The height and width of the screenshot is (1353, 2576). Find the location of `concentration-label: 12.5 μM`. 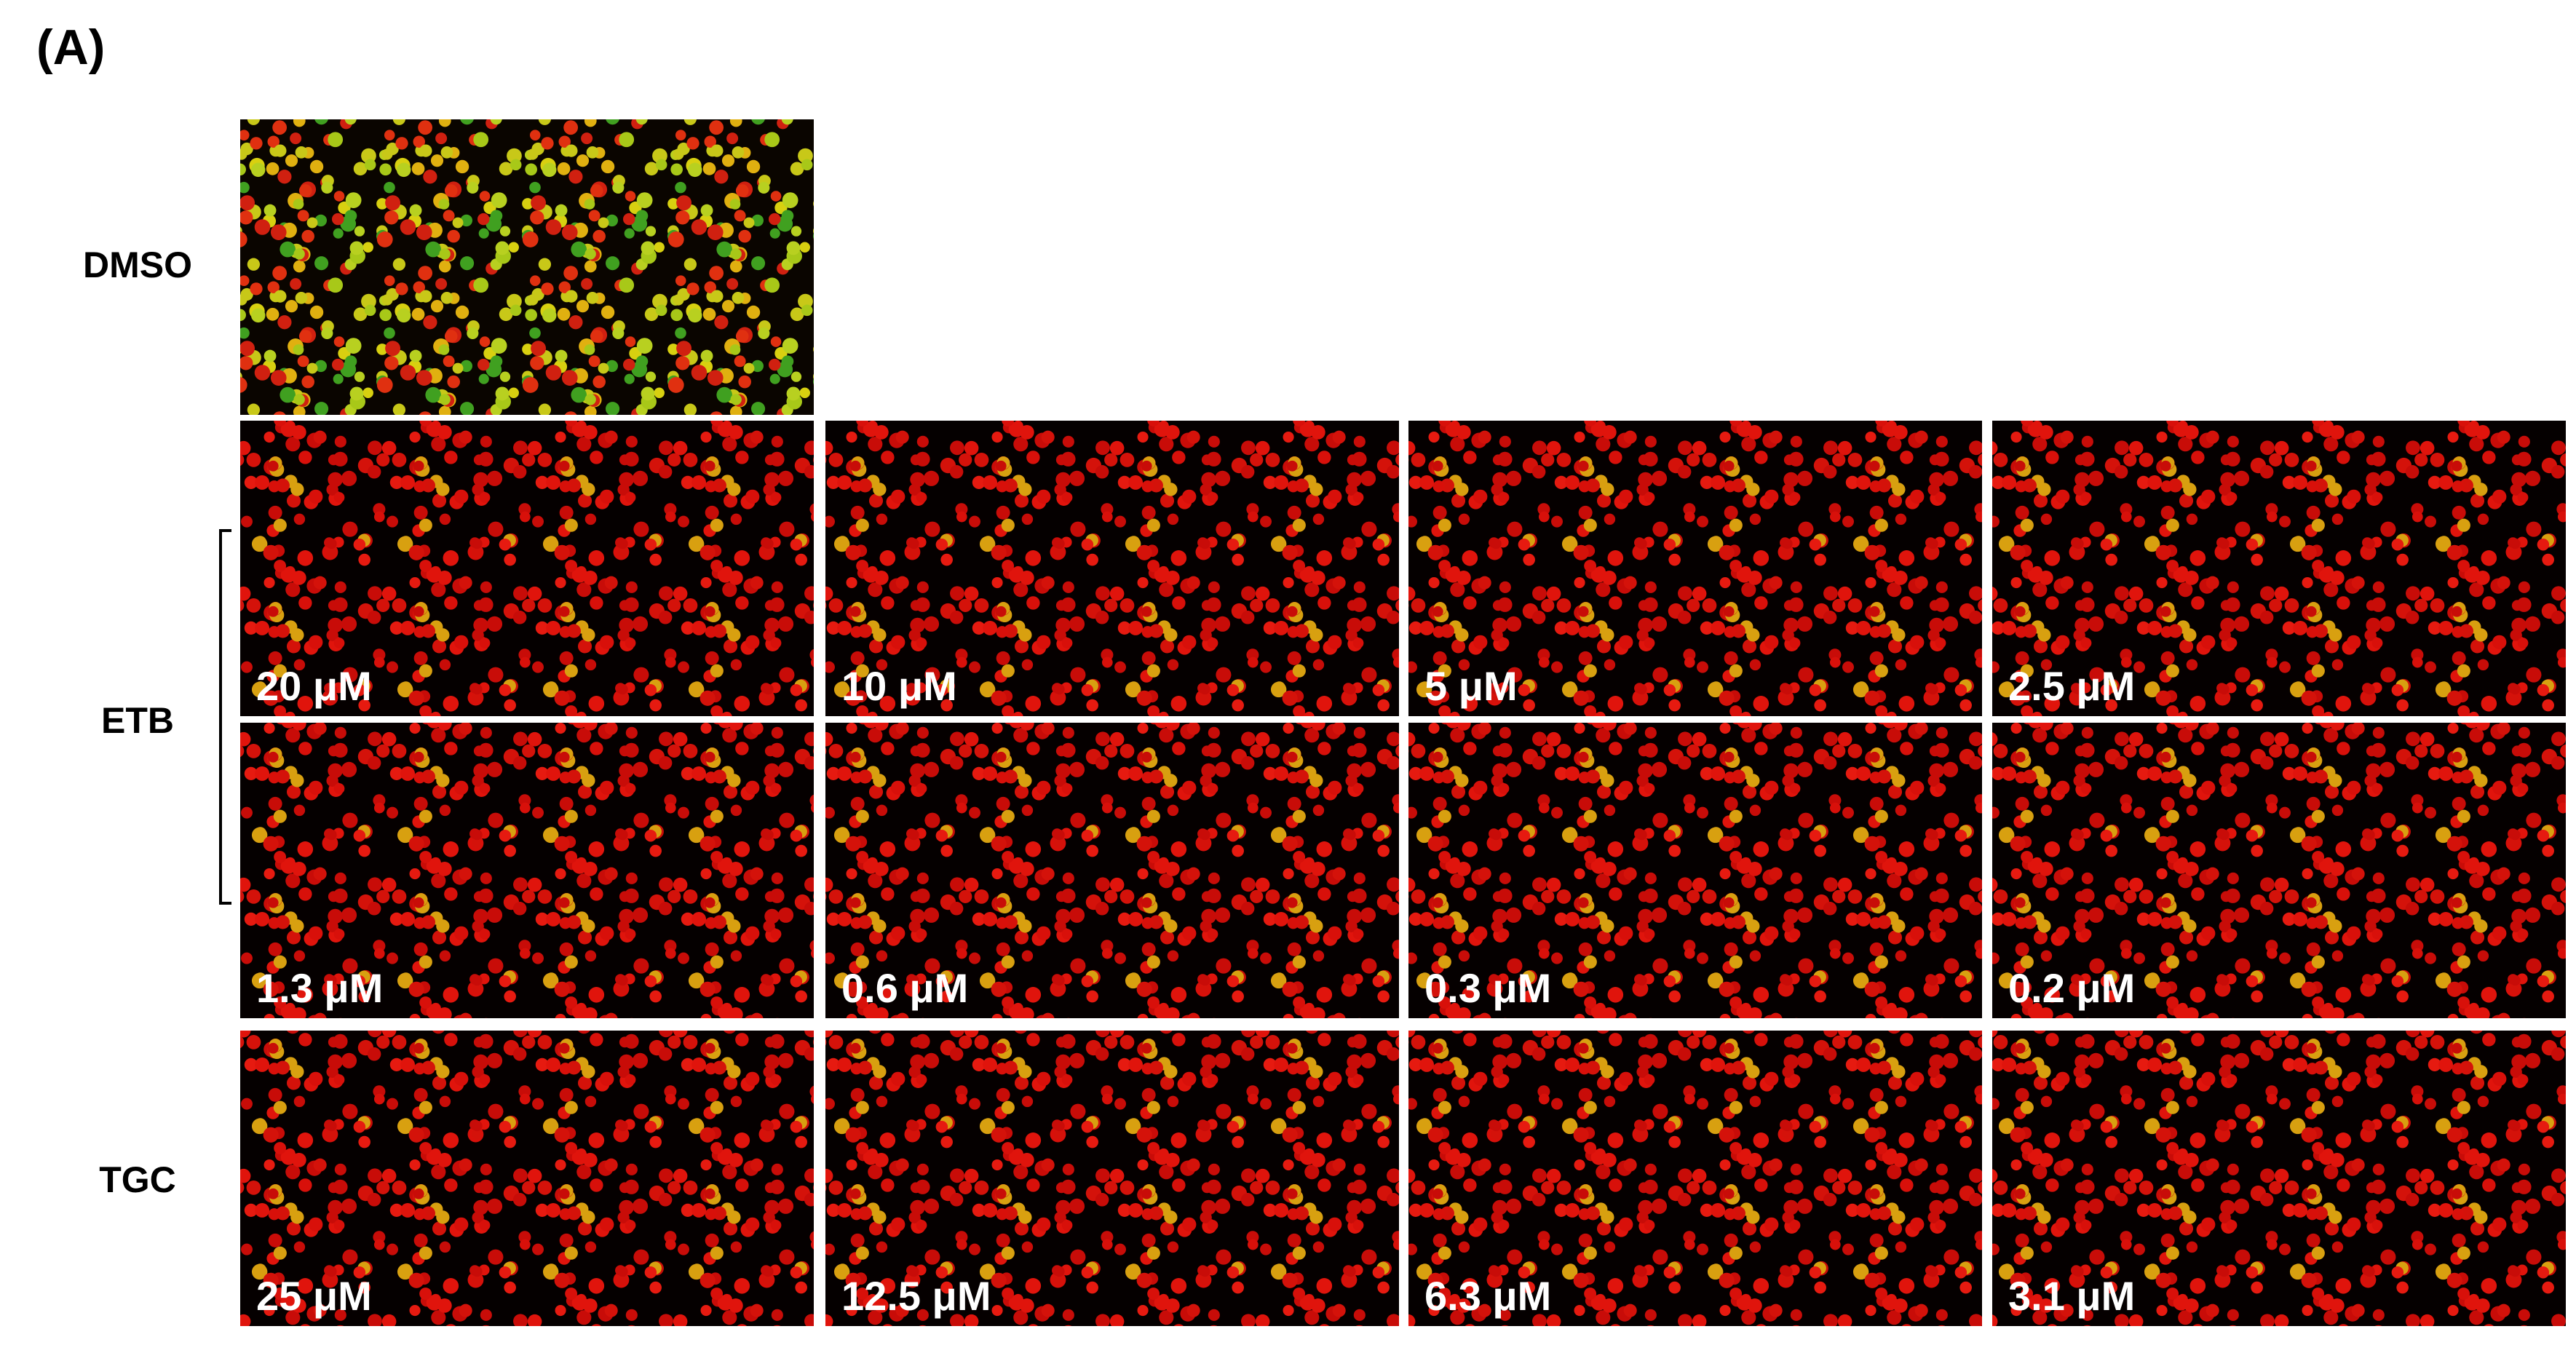

concentration-label: 12.5 μM is located at coordinates (916, 1296).